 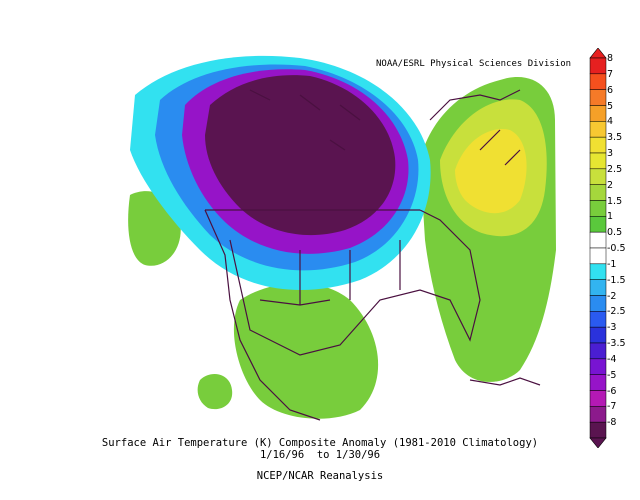 What do you see at coordinates (616, 280) in the screenshot?
I see `colorbar-tick-label: -1.5` at bounding box center [616, 280].